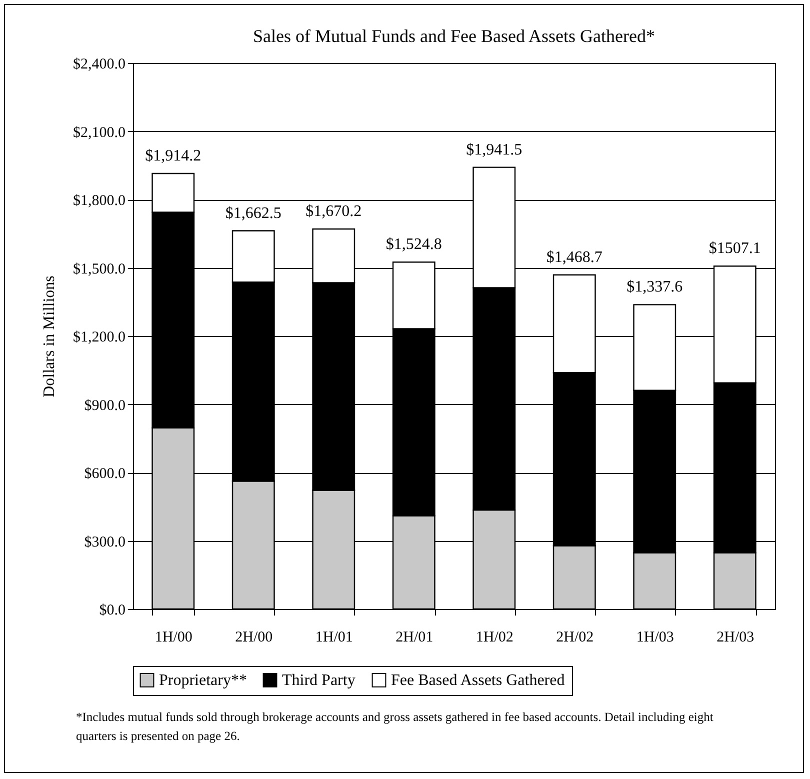  Describe the element at coordinates (334, 638) in the screenshot. I see `x-tick-label: 1H/01` at that location.